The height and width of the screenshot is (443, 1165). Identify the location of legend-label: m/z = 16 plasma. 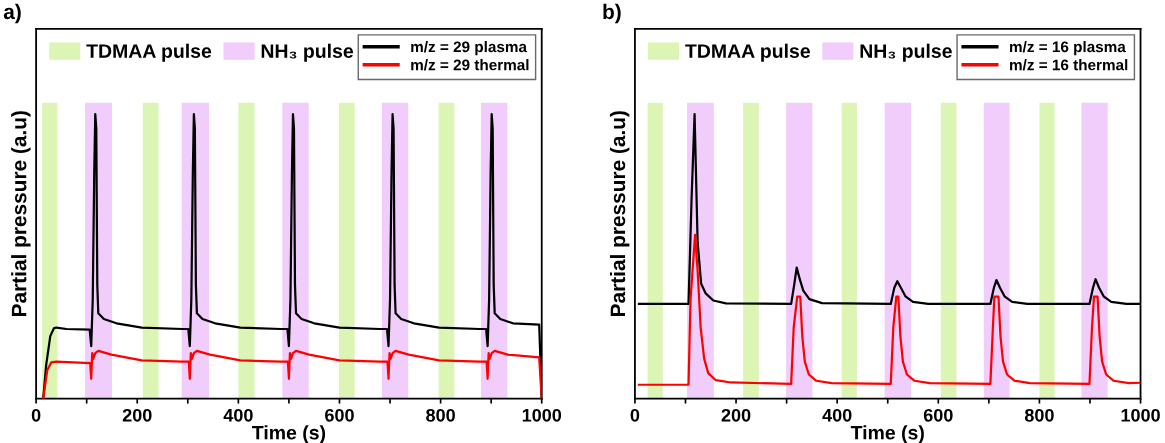
(1068, 48).